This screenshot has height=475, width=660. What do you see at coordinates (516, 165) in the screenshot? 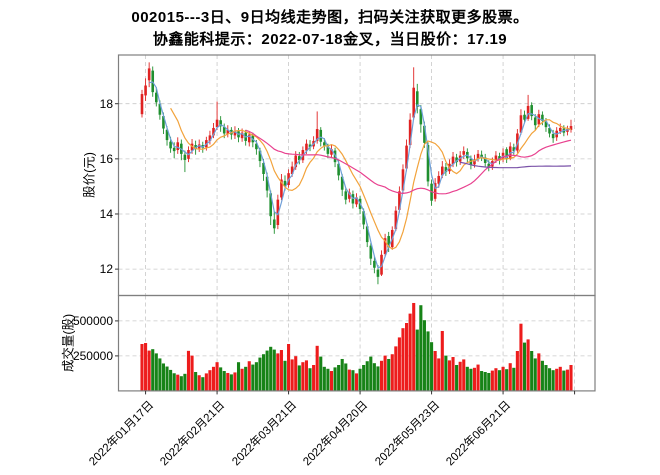
I see `ma90-line` at bounding box center [516, 165].